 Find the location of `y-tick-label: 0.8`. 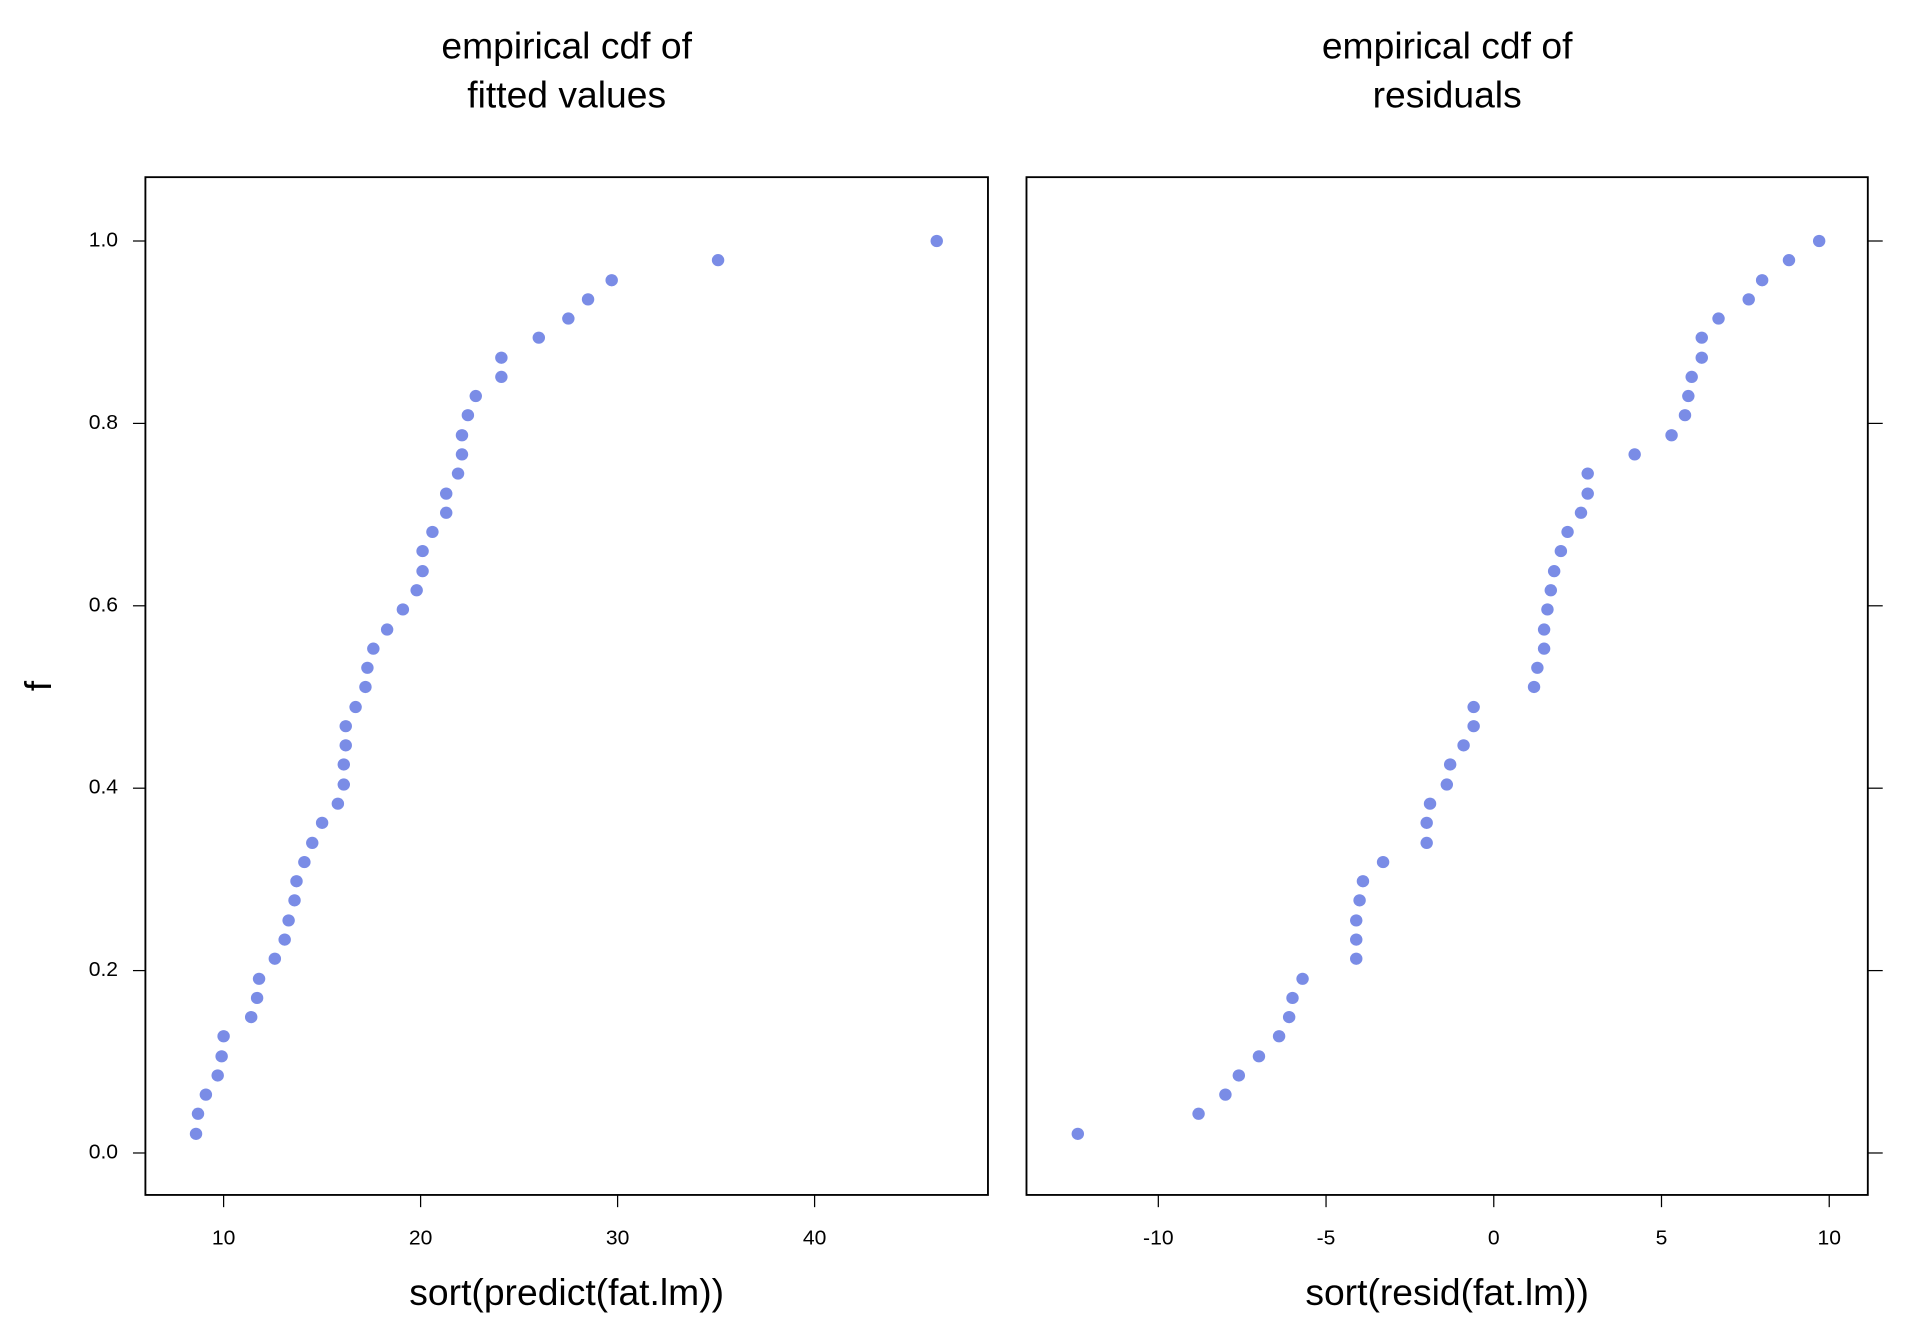

y-tick-label: 0.8 is located at coordinates (103, 422).